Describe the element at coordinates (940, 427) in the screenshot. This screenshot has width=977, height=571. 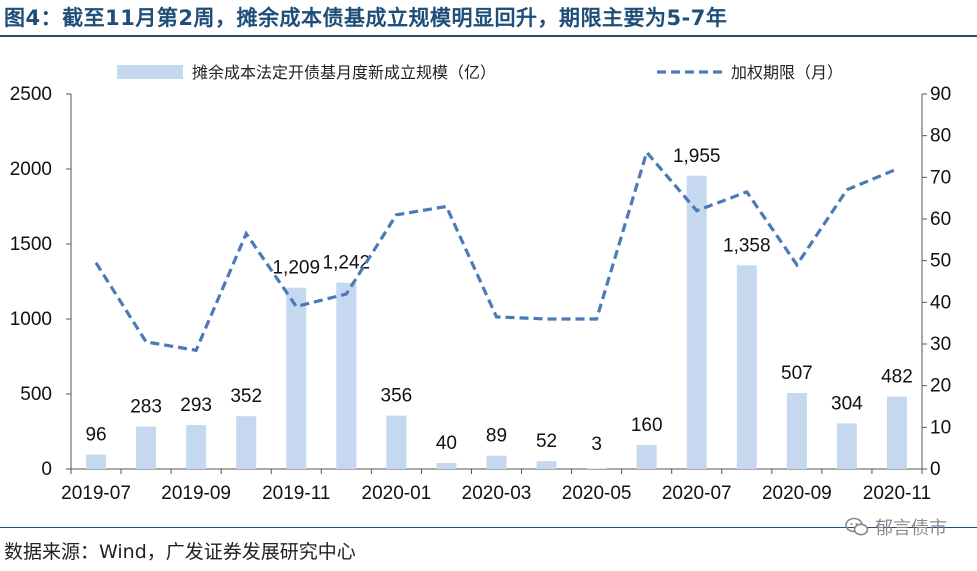
I see `right-tick-label: 10` at that location.